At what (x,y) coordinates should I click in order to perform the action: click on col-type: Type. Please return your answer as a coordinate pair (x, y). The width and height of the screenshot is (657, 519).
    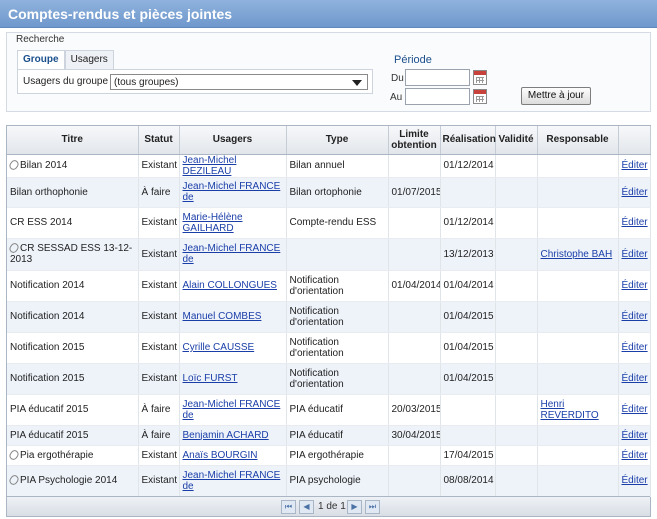
    Looking at the image, I should click on (337, 140).